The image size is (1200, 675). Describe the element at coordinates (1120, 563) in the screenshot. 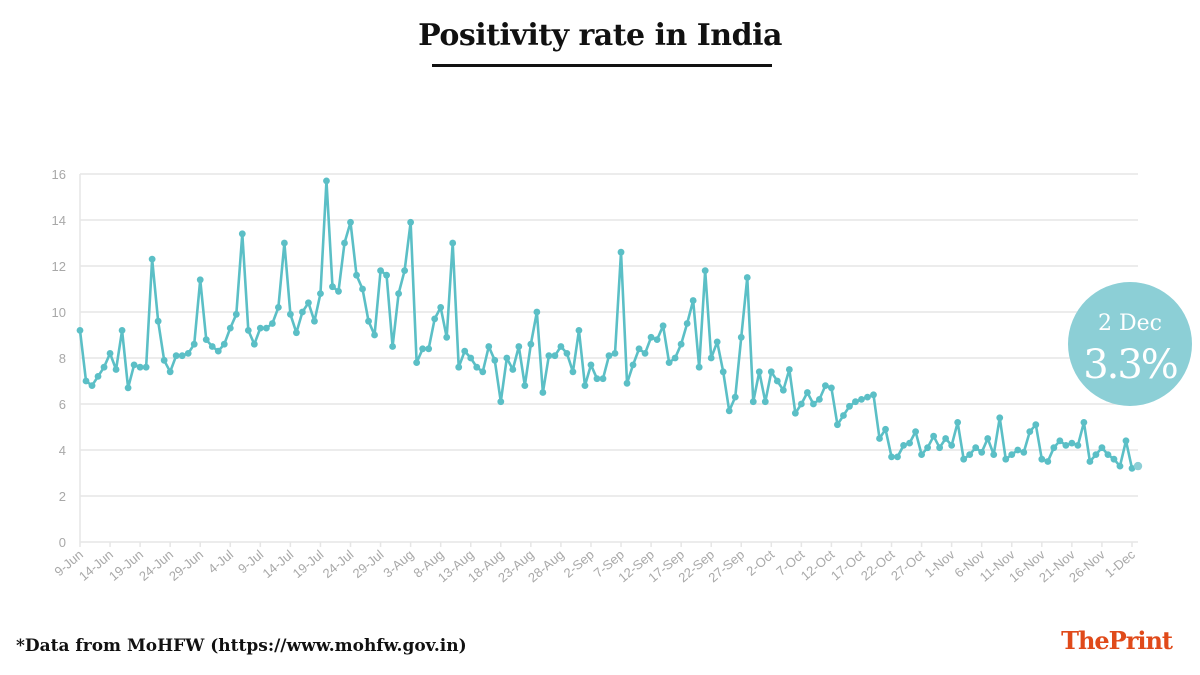

I see `x-tick-label: 1-Dec` at that location.